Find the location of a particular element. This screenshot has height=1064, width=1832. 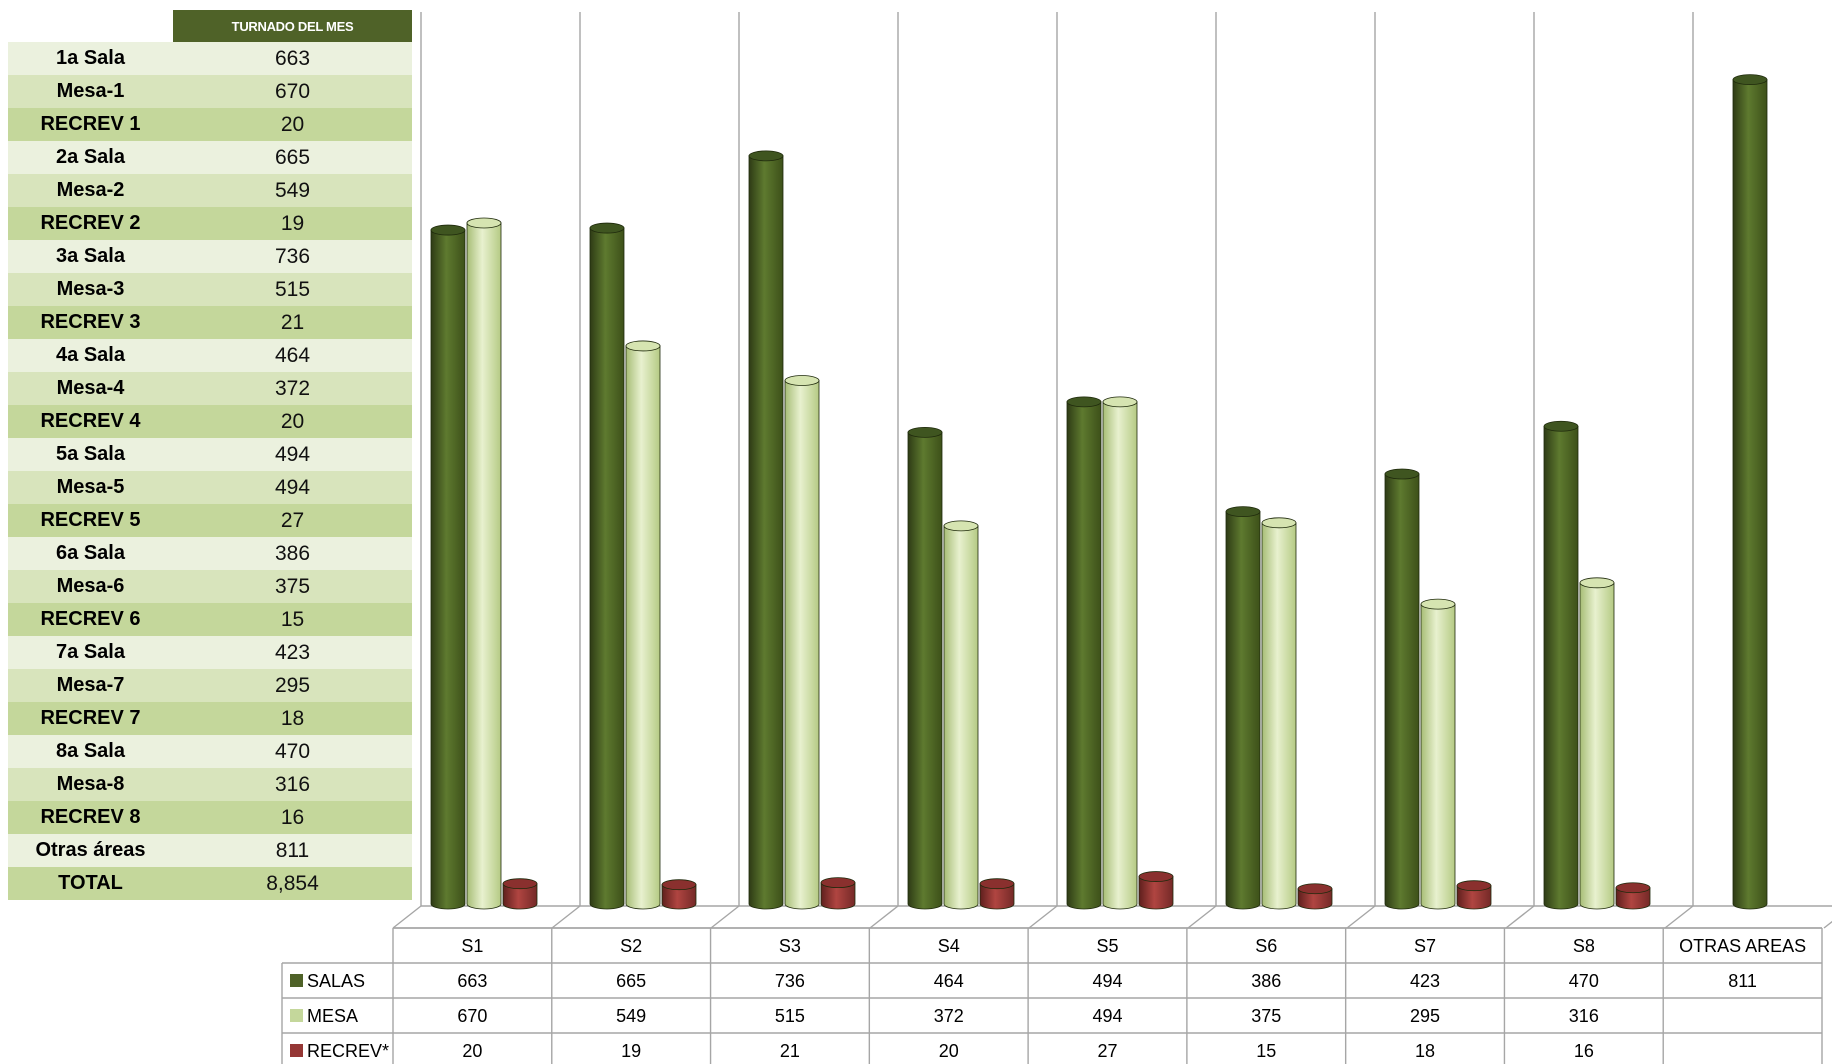

summary-row: Mesa-5 494 is located at coordinates (210, 487).